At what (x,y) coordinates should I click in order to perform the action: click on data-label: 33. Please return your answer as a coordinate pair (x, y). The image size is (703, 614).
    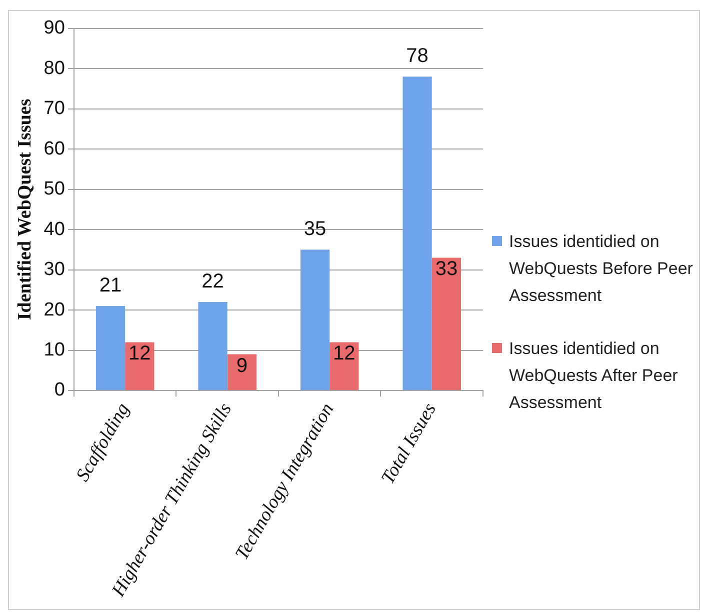
    Looking at the image, I should click on (446, 269).